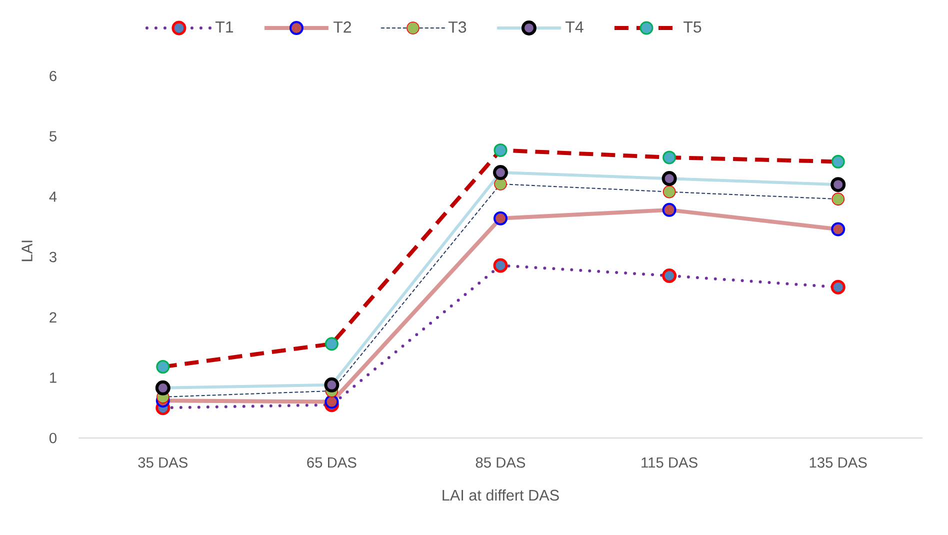  What do you see at coordinates (53, 317) in the screenshot?
I see `y-tick-label: 2` at bounding box center [53, 317].